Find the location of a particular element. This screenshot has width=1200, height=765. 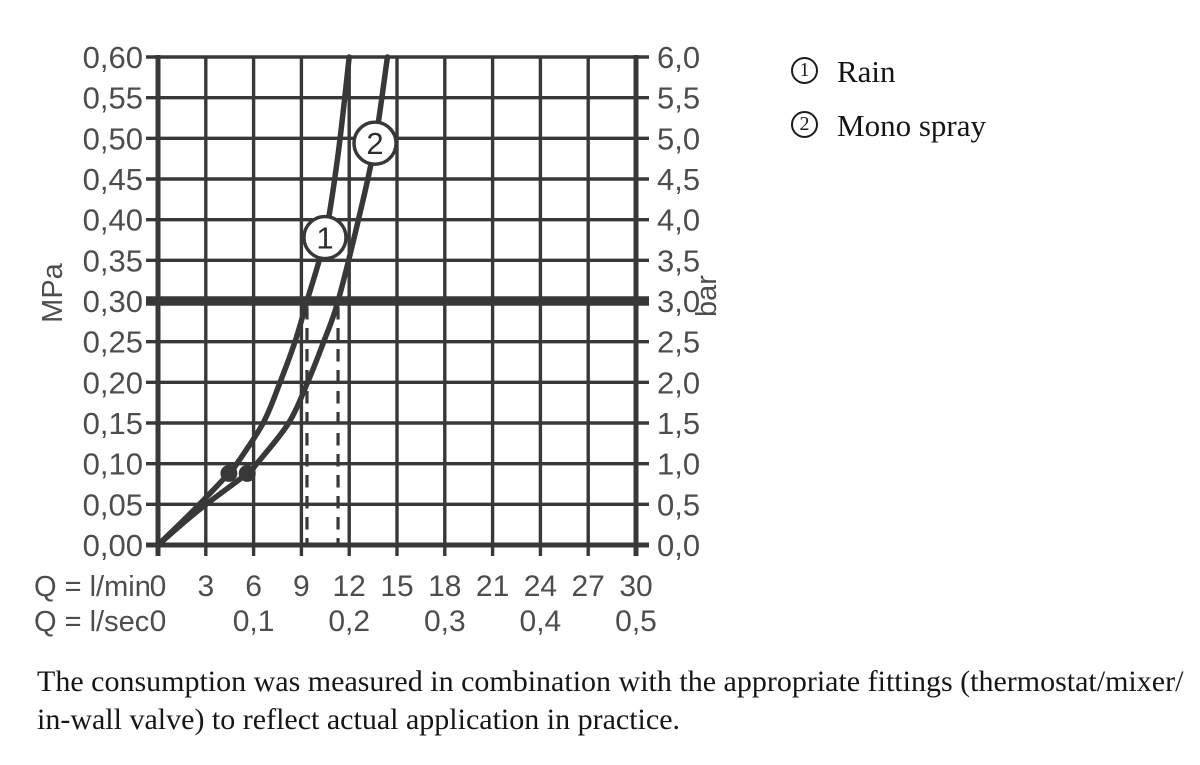

y-left-tick-label: 0,00 is located at coordinates (113, 545).